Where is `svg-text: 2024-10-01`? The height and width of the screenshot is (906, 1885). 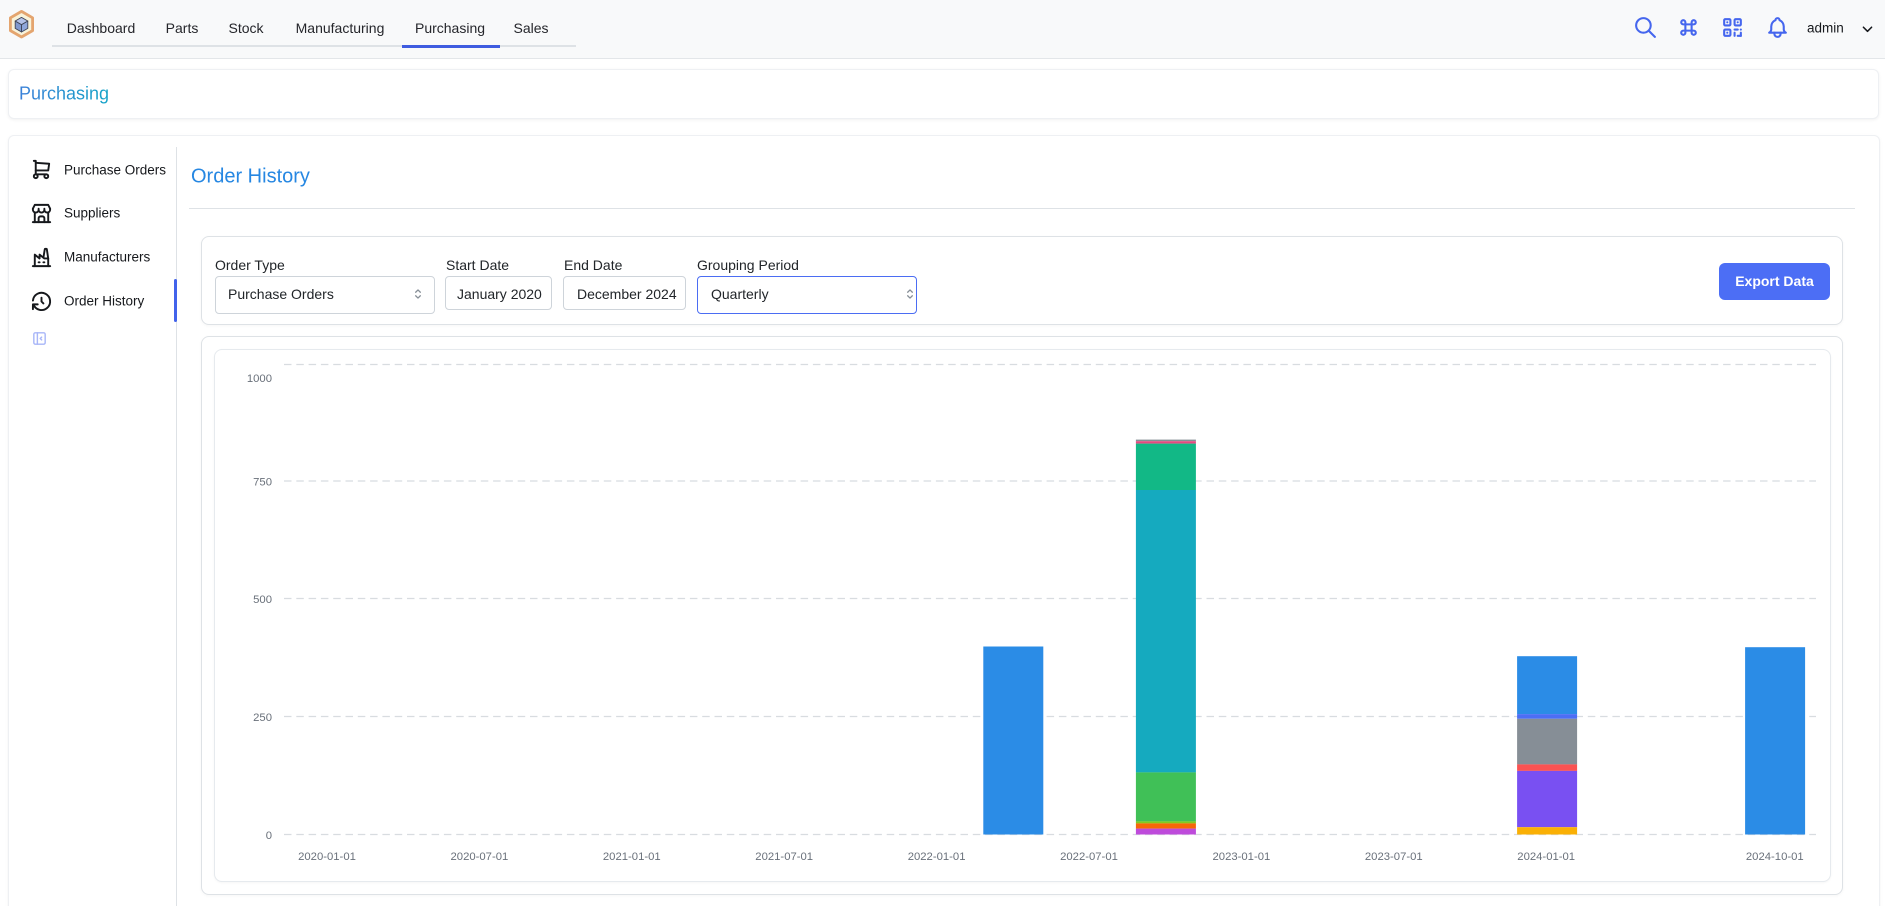 svg-text: 2024-10-01 is located at coordinates (1775, 857).